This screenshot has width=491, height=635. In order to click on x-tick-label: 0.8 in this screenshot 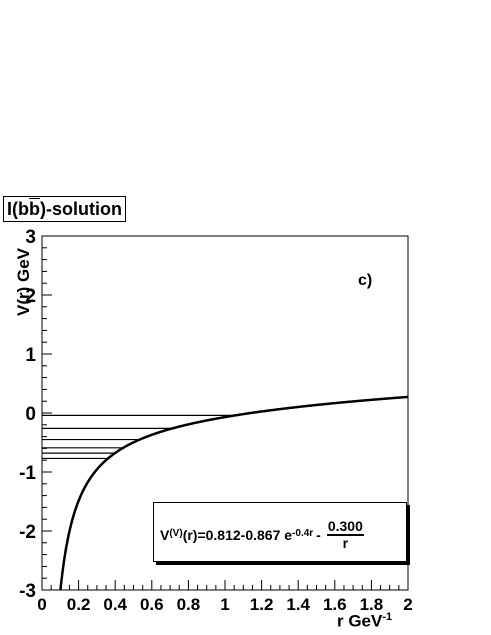, I will do `click(189, 604)`.